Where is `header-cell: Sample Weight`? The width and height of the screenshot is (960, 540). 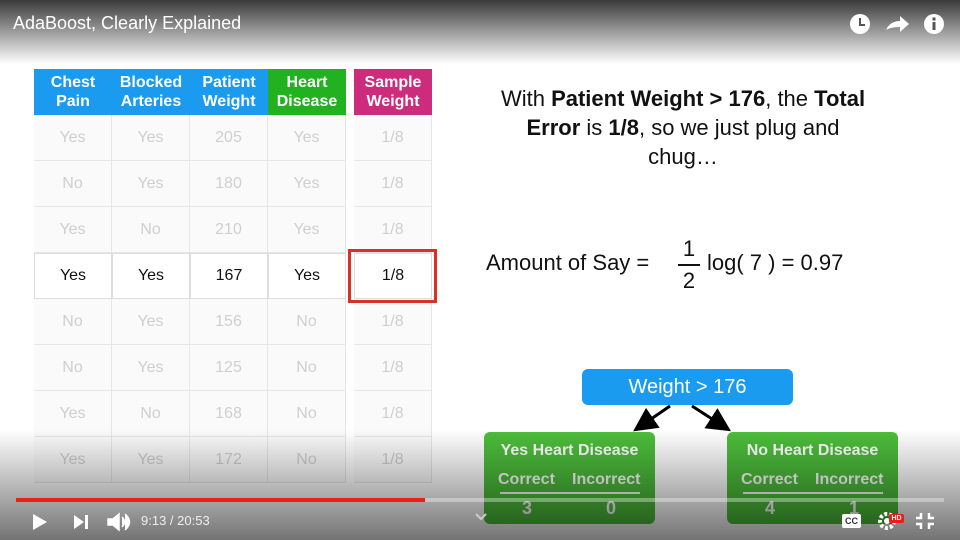
header-cell: Sample Weight is located at coordinates (393, 92).